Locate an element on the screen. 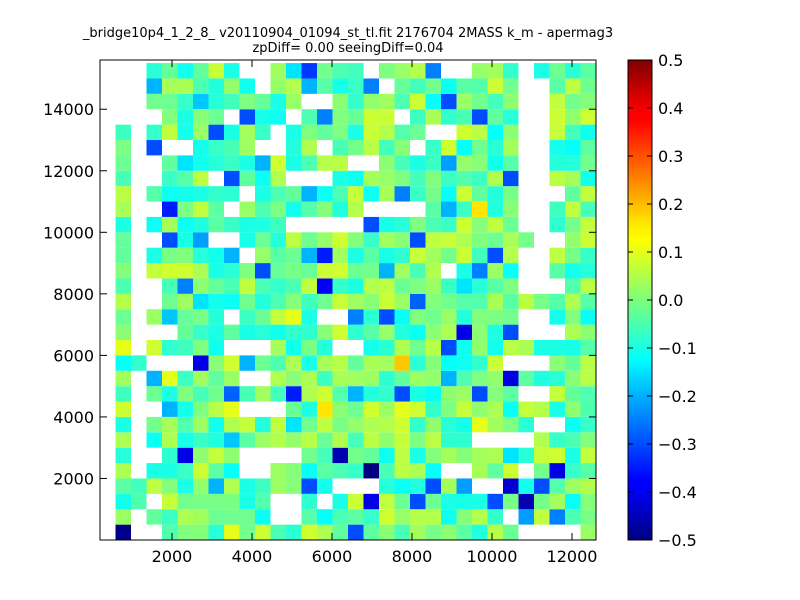 The width and height of the screenshot is (800, 600). y-tick-label: 10000 is located at coordinates (68, 232).